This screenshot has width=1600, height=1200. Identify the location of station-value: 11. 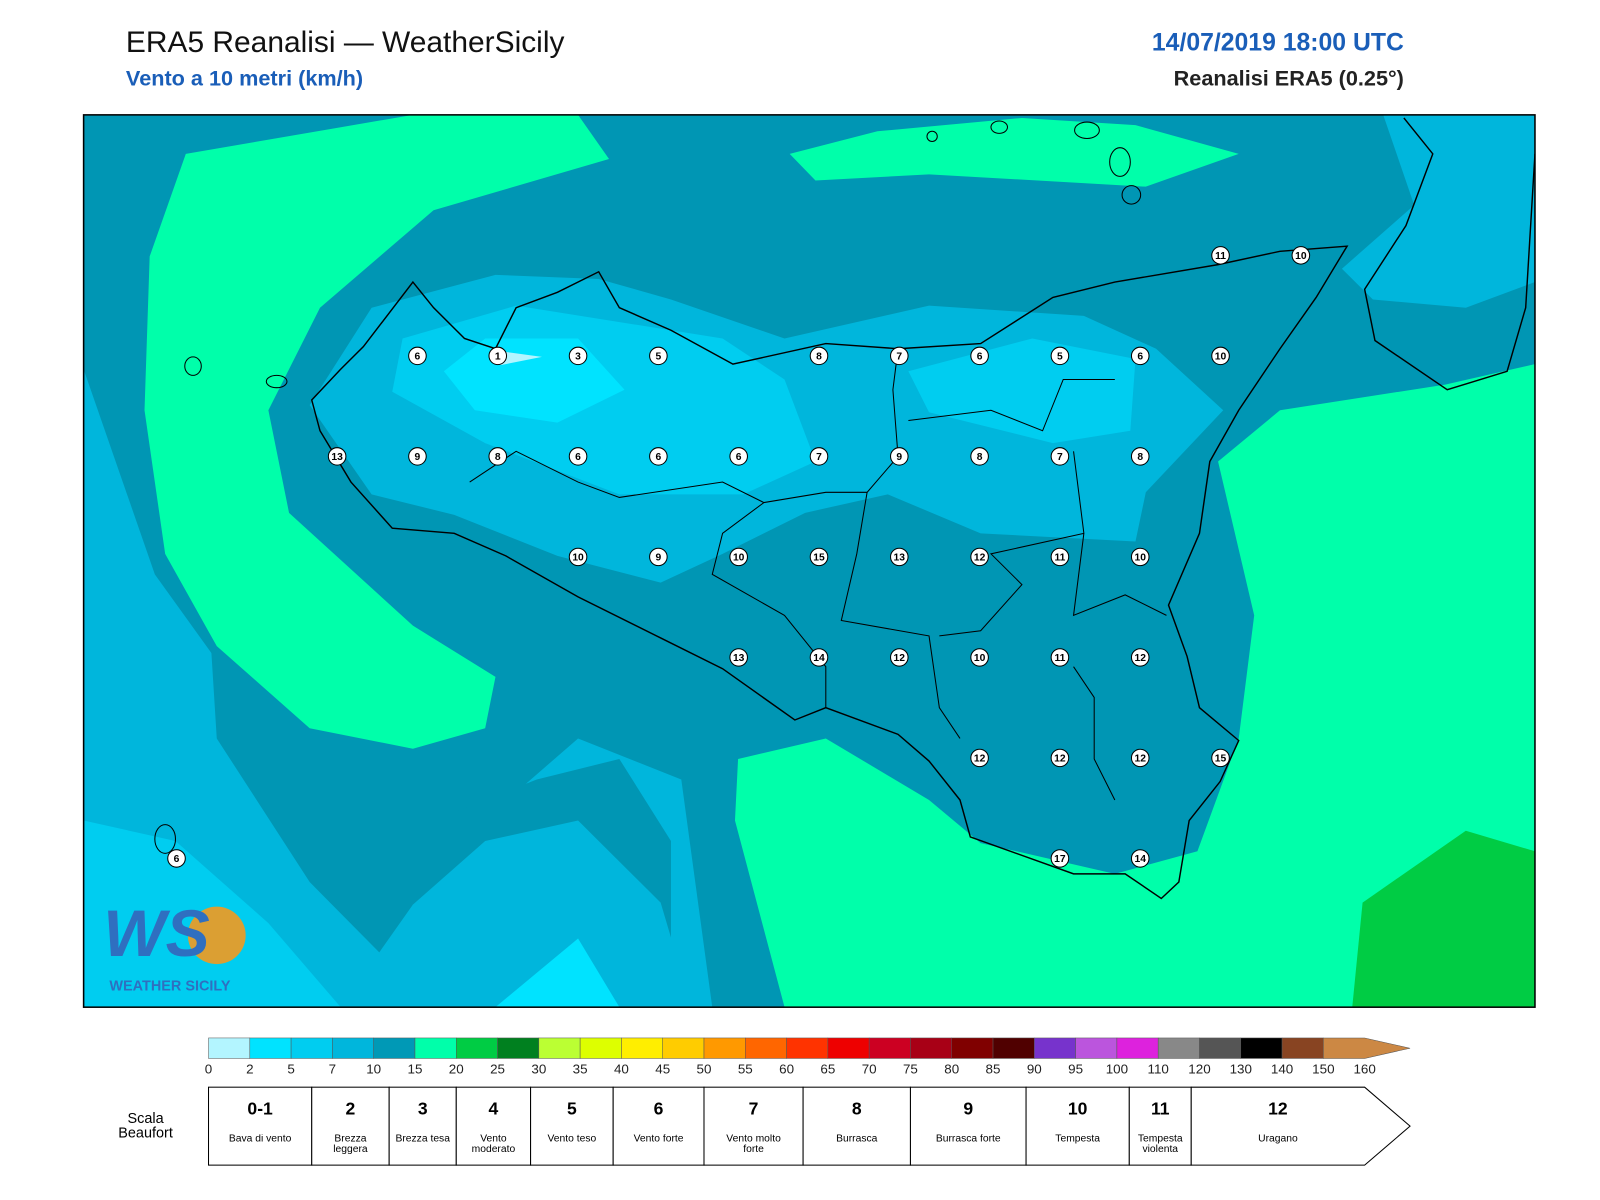
(1059, 658).